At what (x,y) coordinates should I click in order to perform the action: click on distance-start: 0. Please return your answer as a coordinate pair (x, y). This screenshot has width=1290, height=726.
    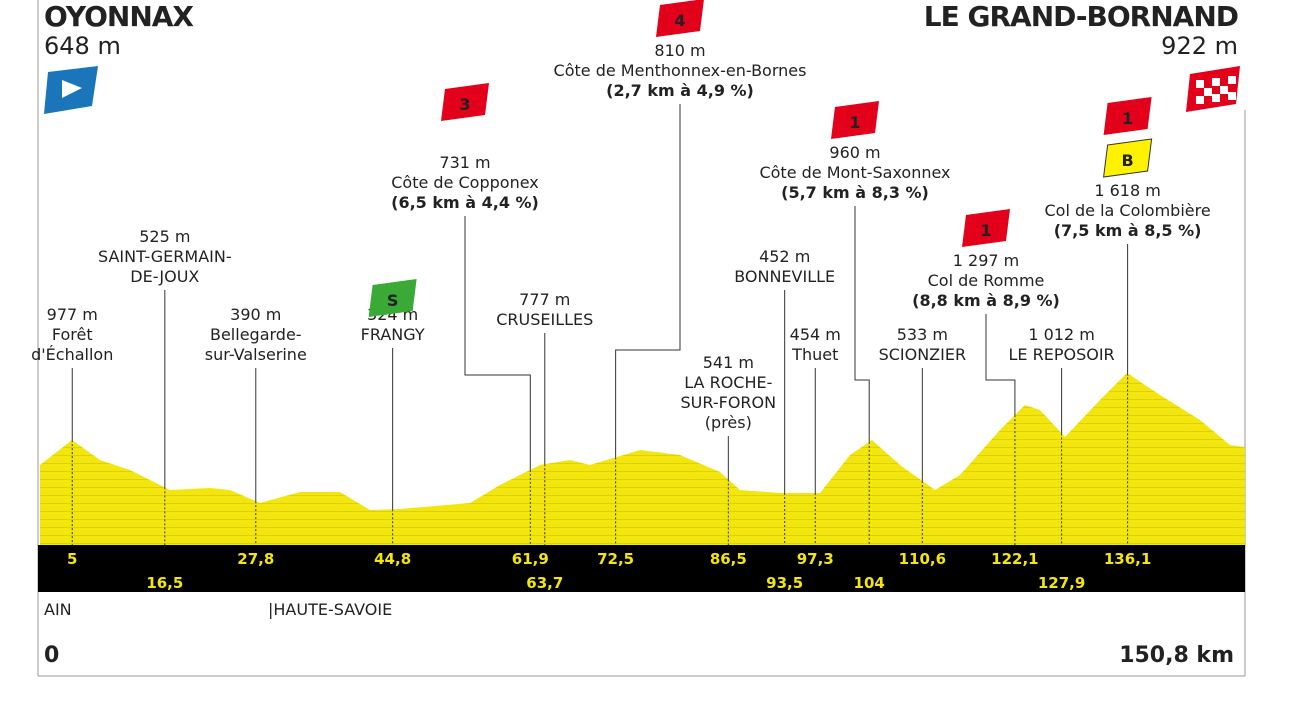
    Looking at the image, I should click on (51, 655).